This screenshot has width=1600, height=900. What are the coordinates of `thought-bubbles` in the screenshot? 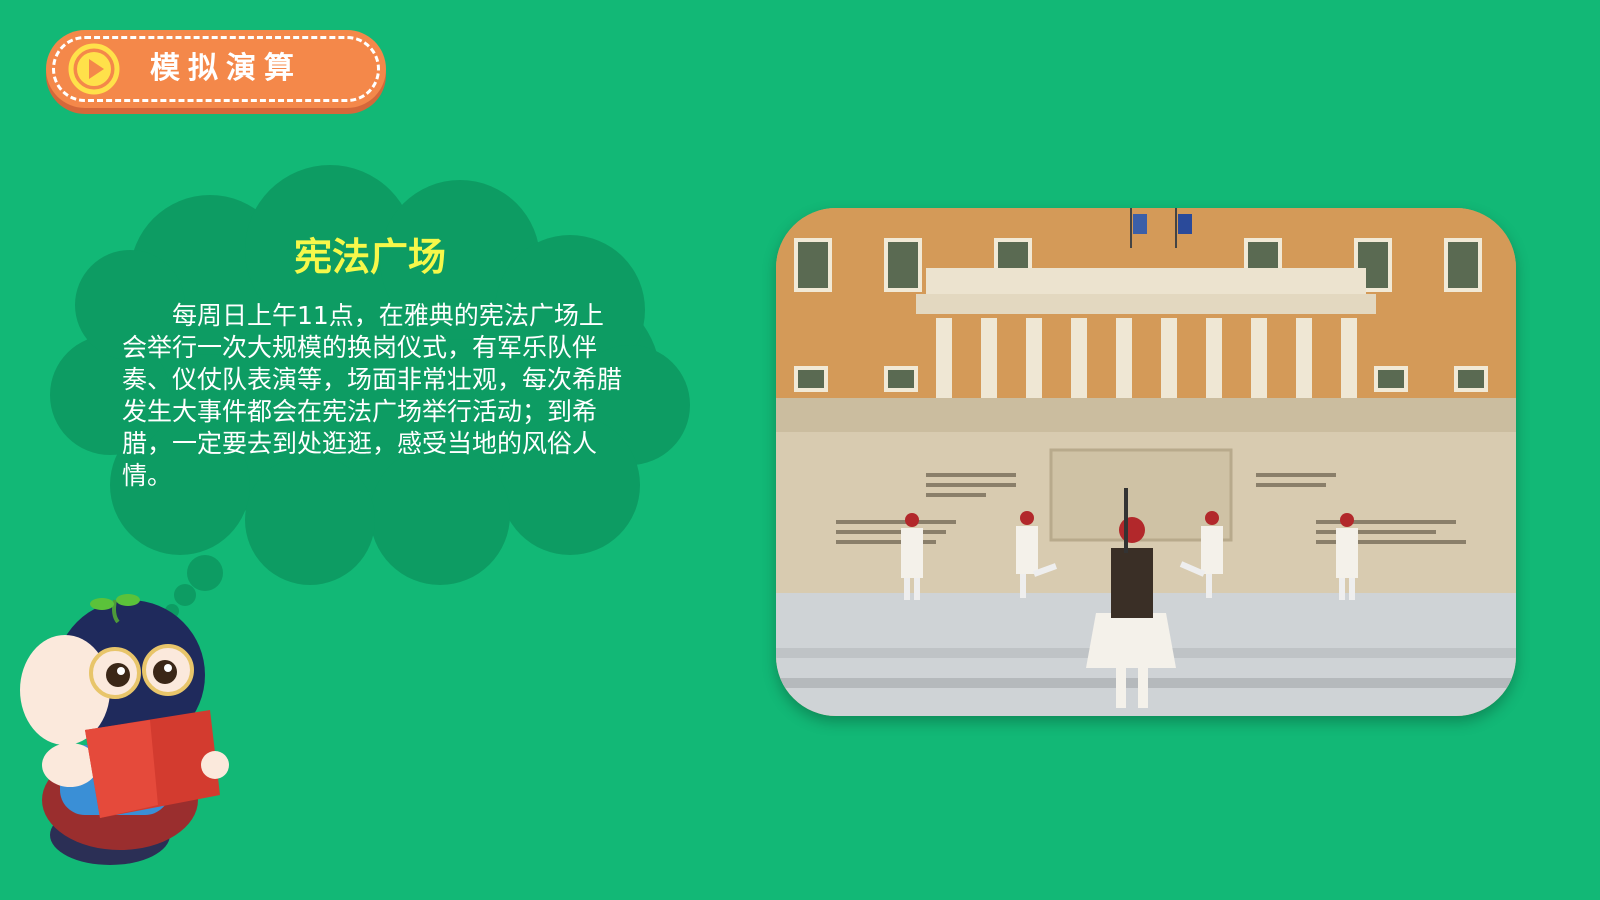 It's located at (194, 586).